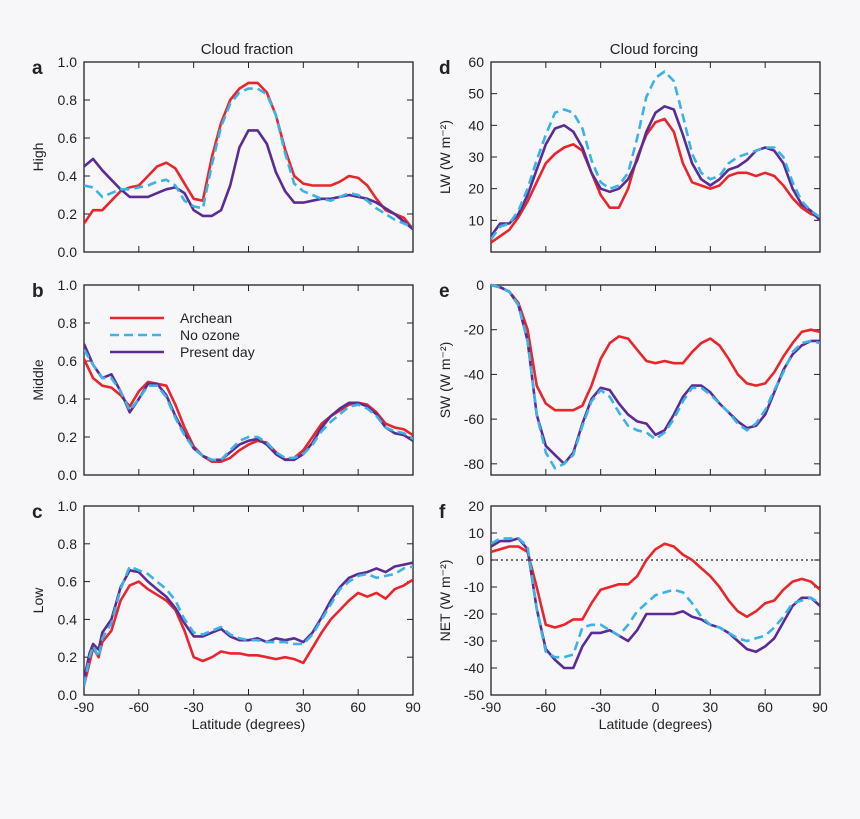 Image resolution: width=860 pixels, height=819 pixels. Describe the element at coordinates (445, 68) in the screenshot. I see `panel-letter: d` at that location.